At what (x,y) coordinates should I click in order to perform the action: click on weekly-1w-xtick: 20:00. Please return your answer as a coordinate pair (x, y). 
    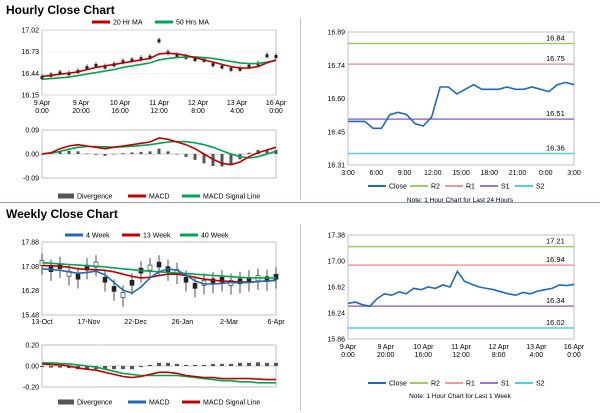
    Looking at the image, I should click on (386, 355).